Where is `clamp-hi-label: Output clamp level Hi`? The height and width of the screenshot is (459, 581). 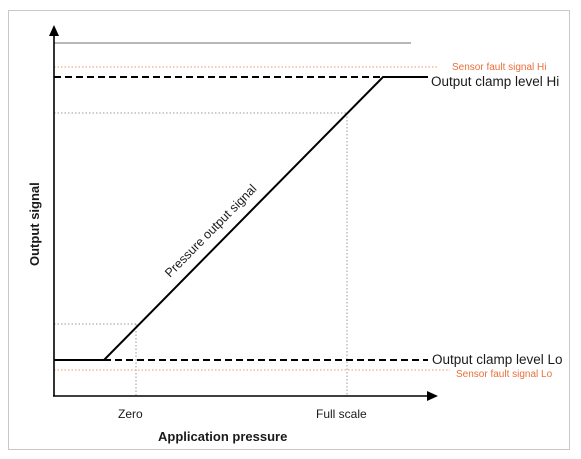 clamp-hi-label: Output clamp level Hi is located at coordinates (495, 81).